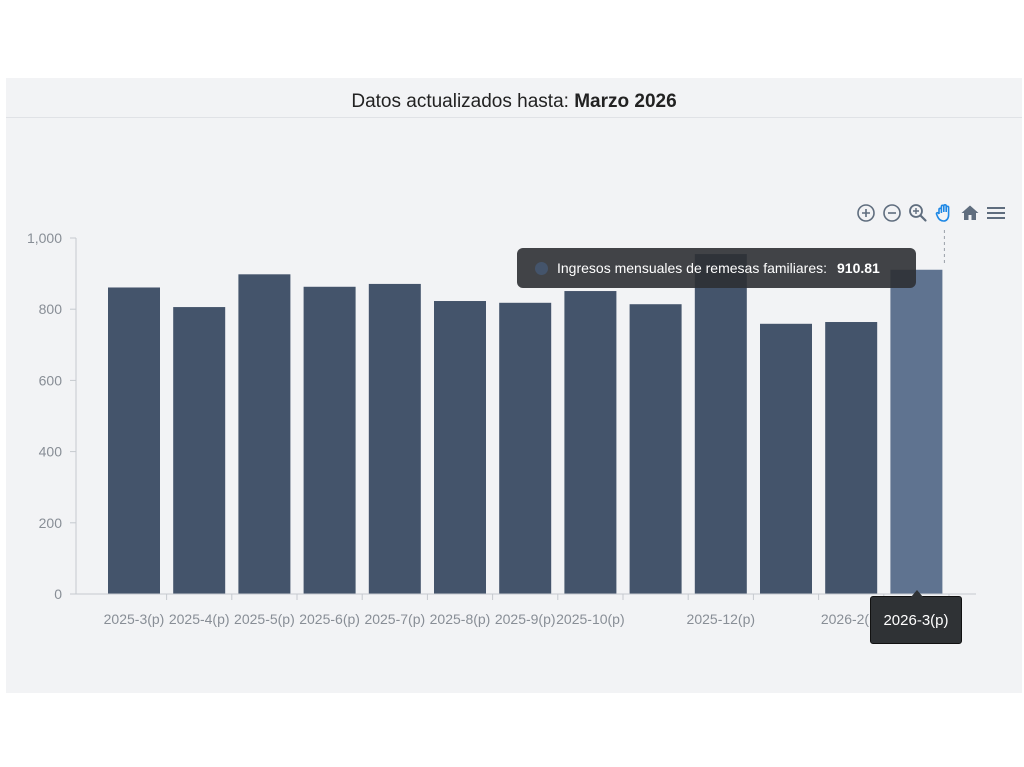  I want to click on y-tick-label: 200, so click(51, 523).